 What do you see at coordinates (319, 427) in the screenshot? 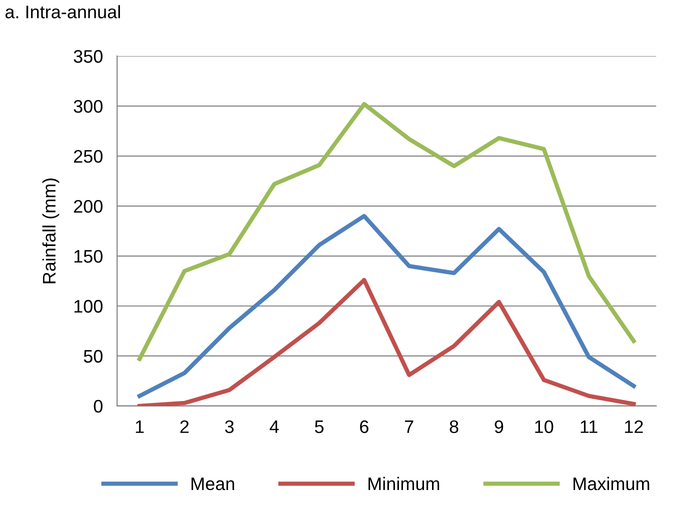
I see `x-tick-label: 5` at bounding box center [319, 427].